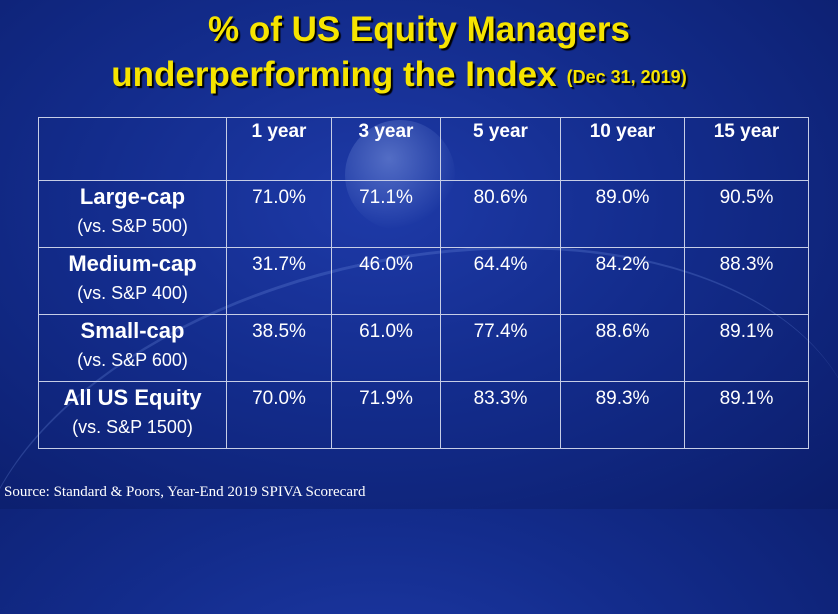 Image resolution: width=838 pixels, height=614 pixels. Describe the element at coordinates (334, 74) in the screenshot. I see `chart-title-main: underperforming the Index` at that location.